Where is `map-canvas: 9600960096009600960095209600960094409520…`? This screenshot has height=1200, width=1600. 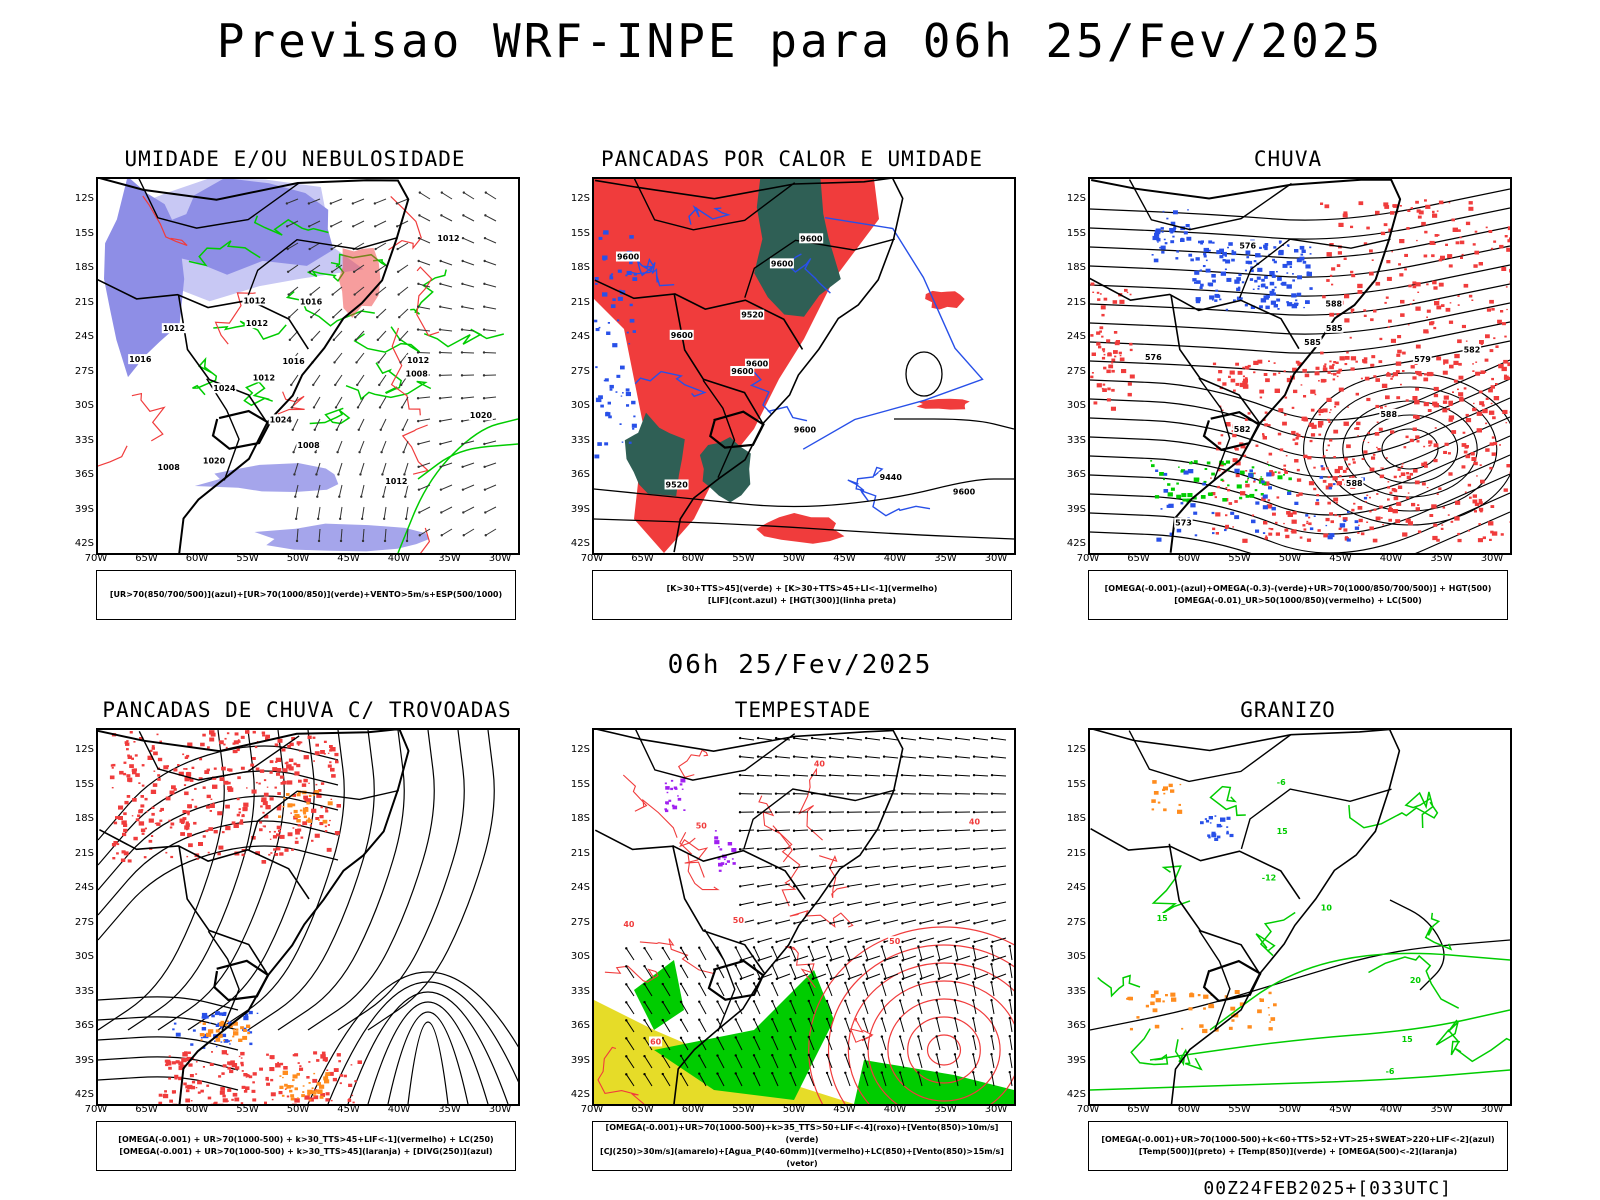 map-canvas: 9600960096009600960095209600960094409520… is located at coordinates (804, 366).